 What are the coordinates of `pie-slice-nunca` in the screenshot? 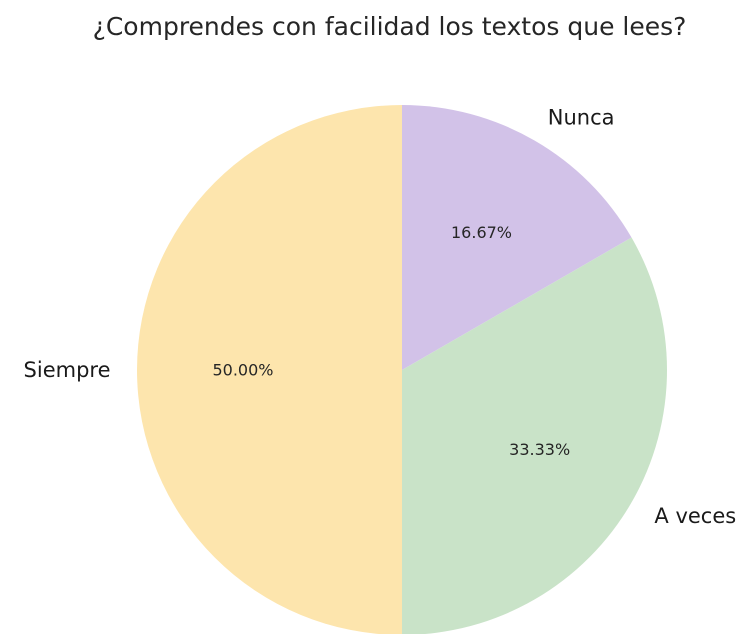 It's located at (517, 237).